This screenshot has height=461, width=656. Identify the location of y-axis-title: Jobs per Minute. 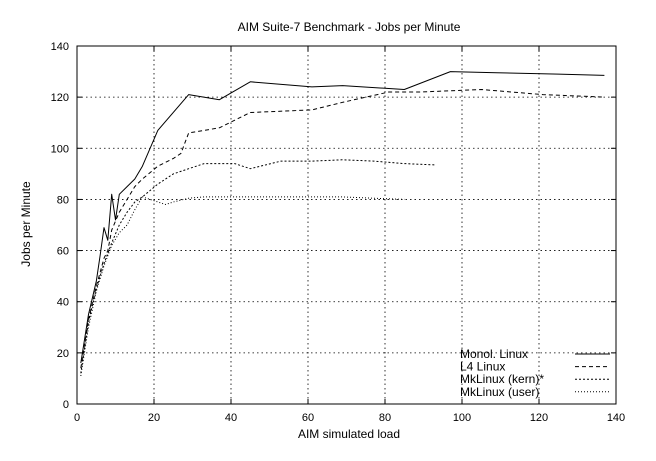
(26, 224).